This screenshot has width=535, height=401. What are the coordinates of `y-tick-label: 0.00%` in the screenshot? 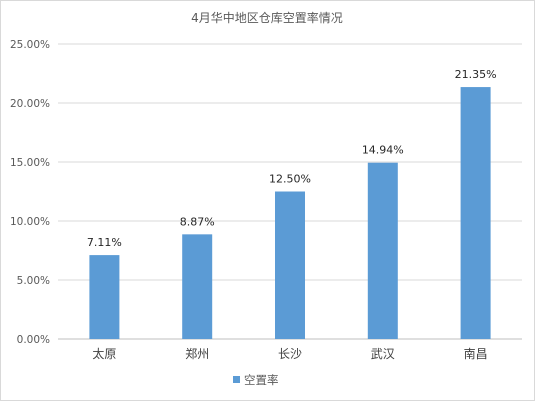 It's located at (33, 340).